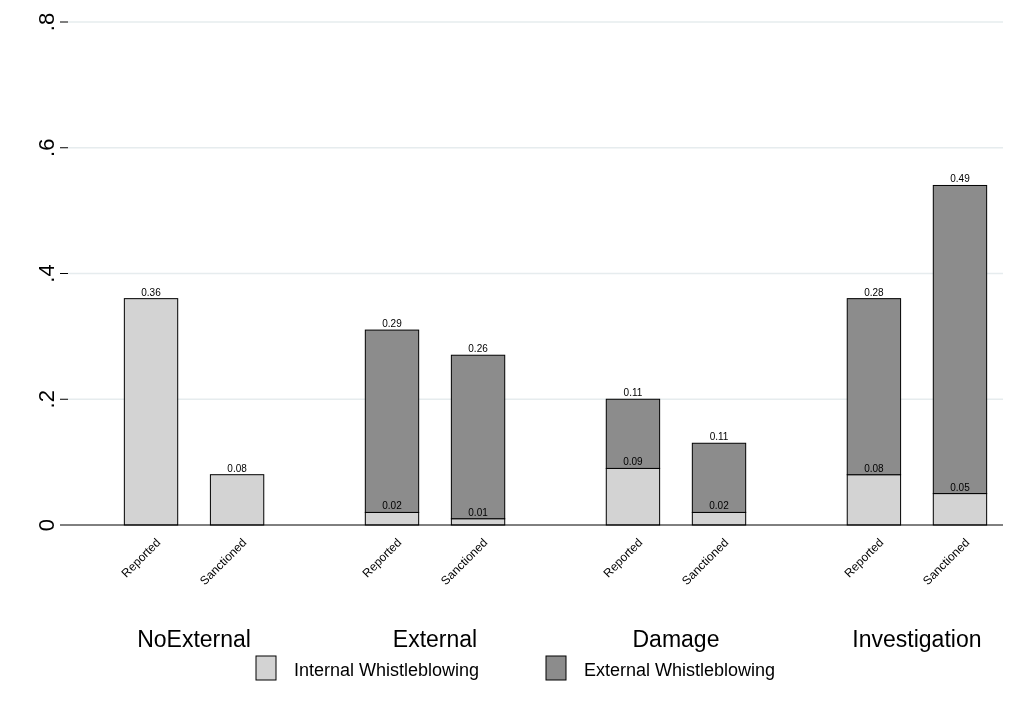 The height and width of the screenshot is (704, 1017). I want to click on text: Damage, so click(676, 639).